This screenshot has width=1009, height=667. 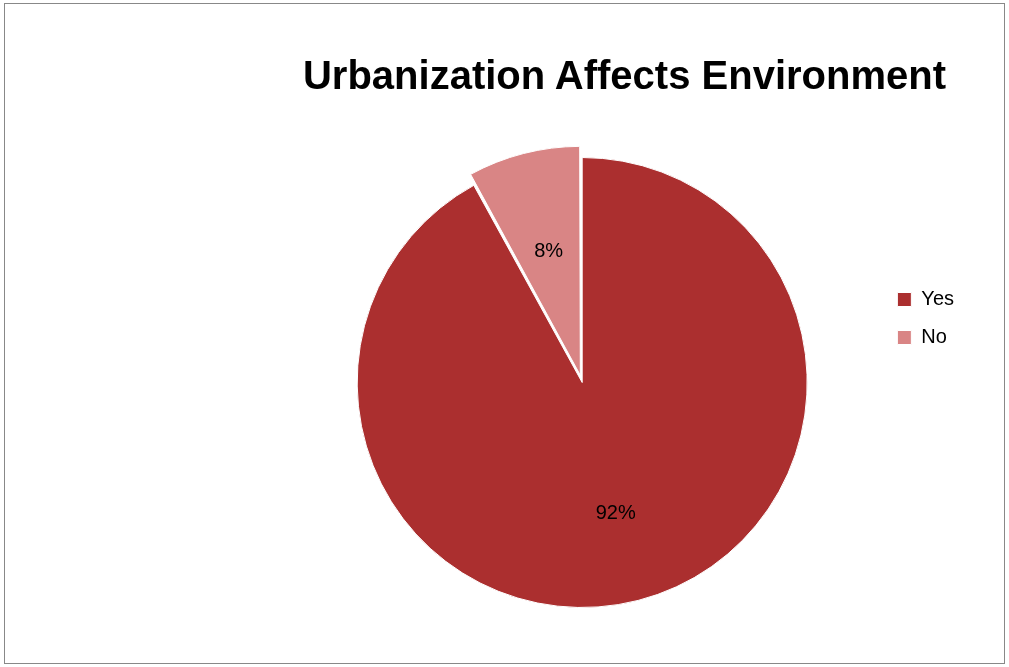 I want to click on data-label: 8%, so click(x=549, y=250).